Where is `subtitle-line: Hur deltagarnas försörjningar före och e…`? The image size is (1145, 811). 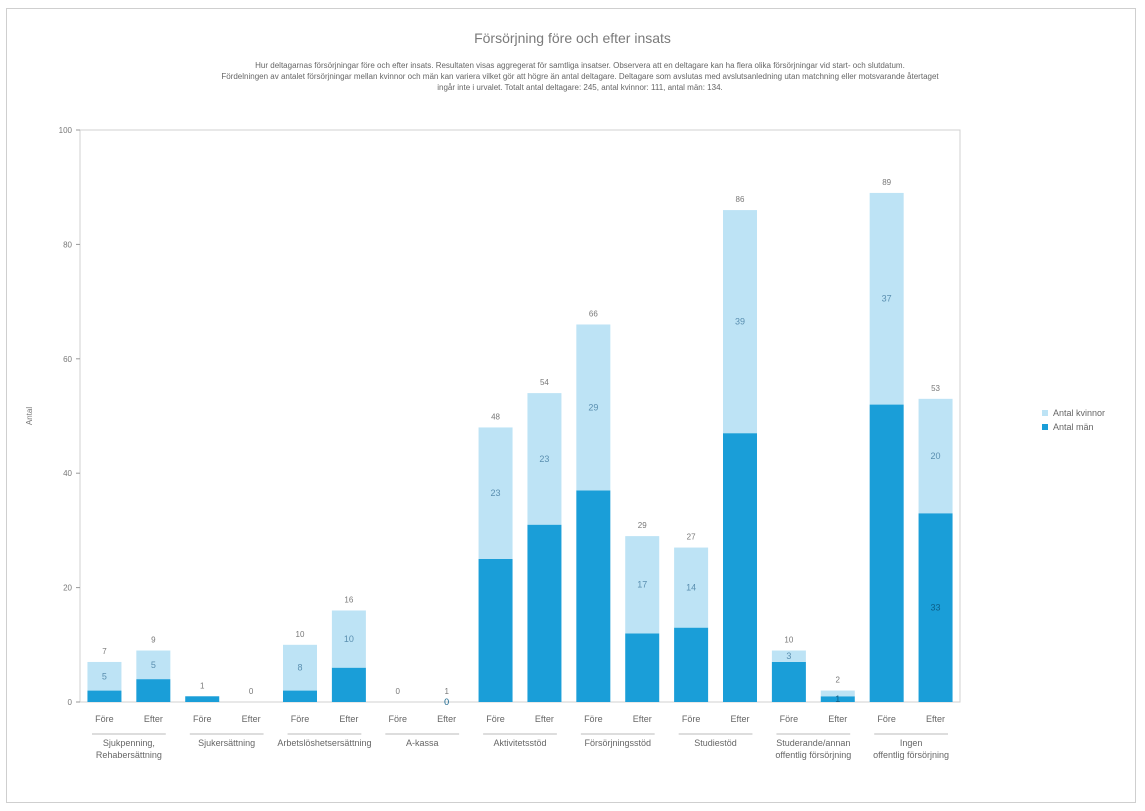 subtitle-line: Hur deltagarnas försörjningar före och e… is located at coordinates (580, 65).